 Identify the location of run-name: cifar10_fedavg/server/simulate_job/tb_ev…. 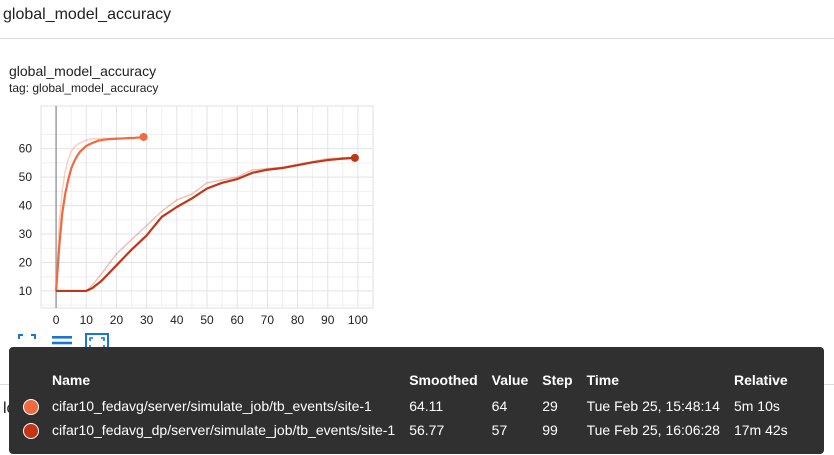
(212, 406).